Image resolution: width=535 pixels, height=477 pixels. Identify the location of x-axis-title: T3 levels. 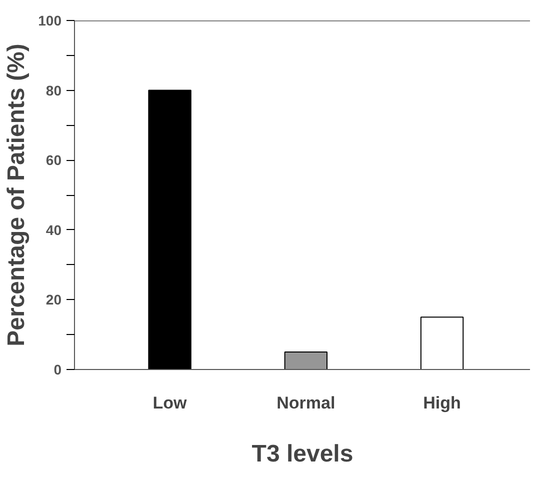
(303, 454).